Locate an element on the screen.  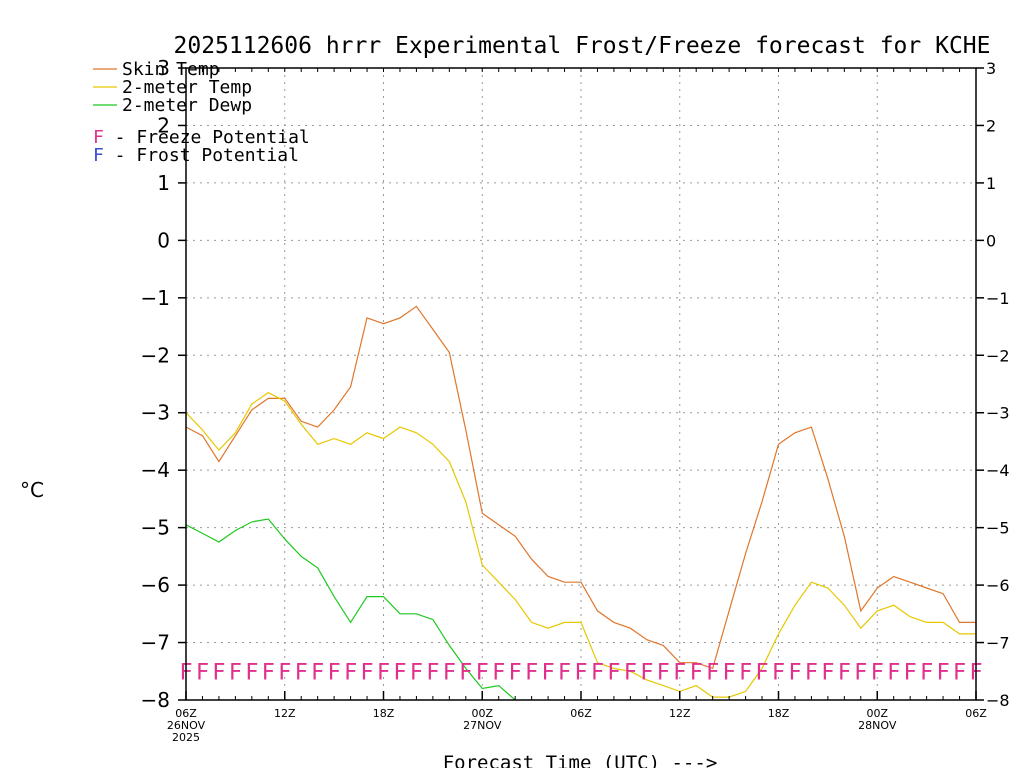
y-tick-label-right: −5 is located at coordinates (998, 528).